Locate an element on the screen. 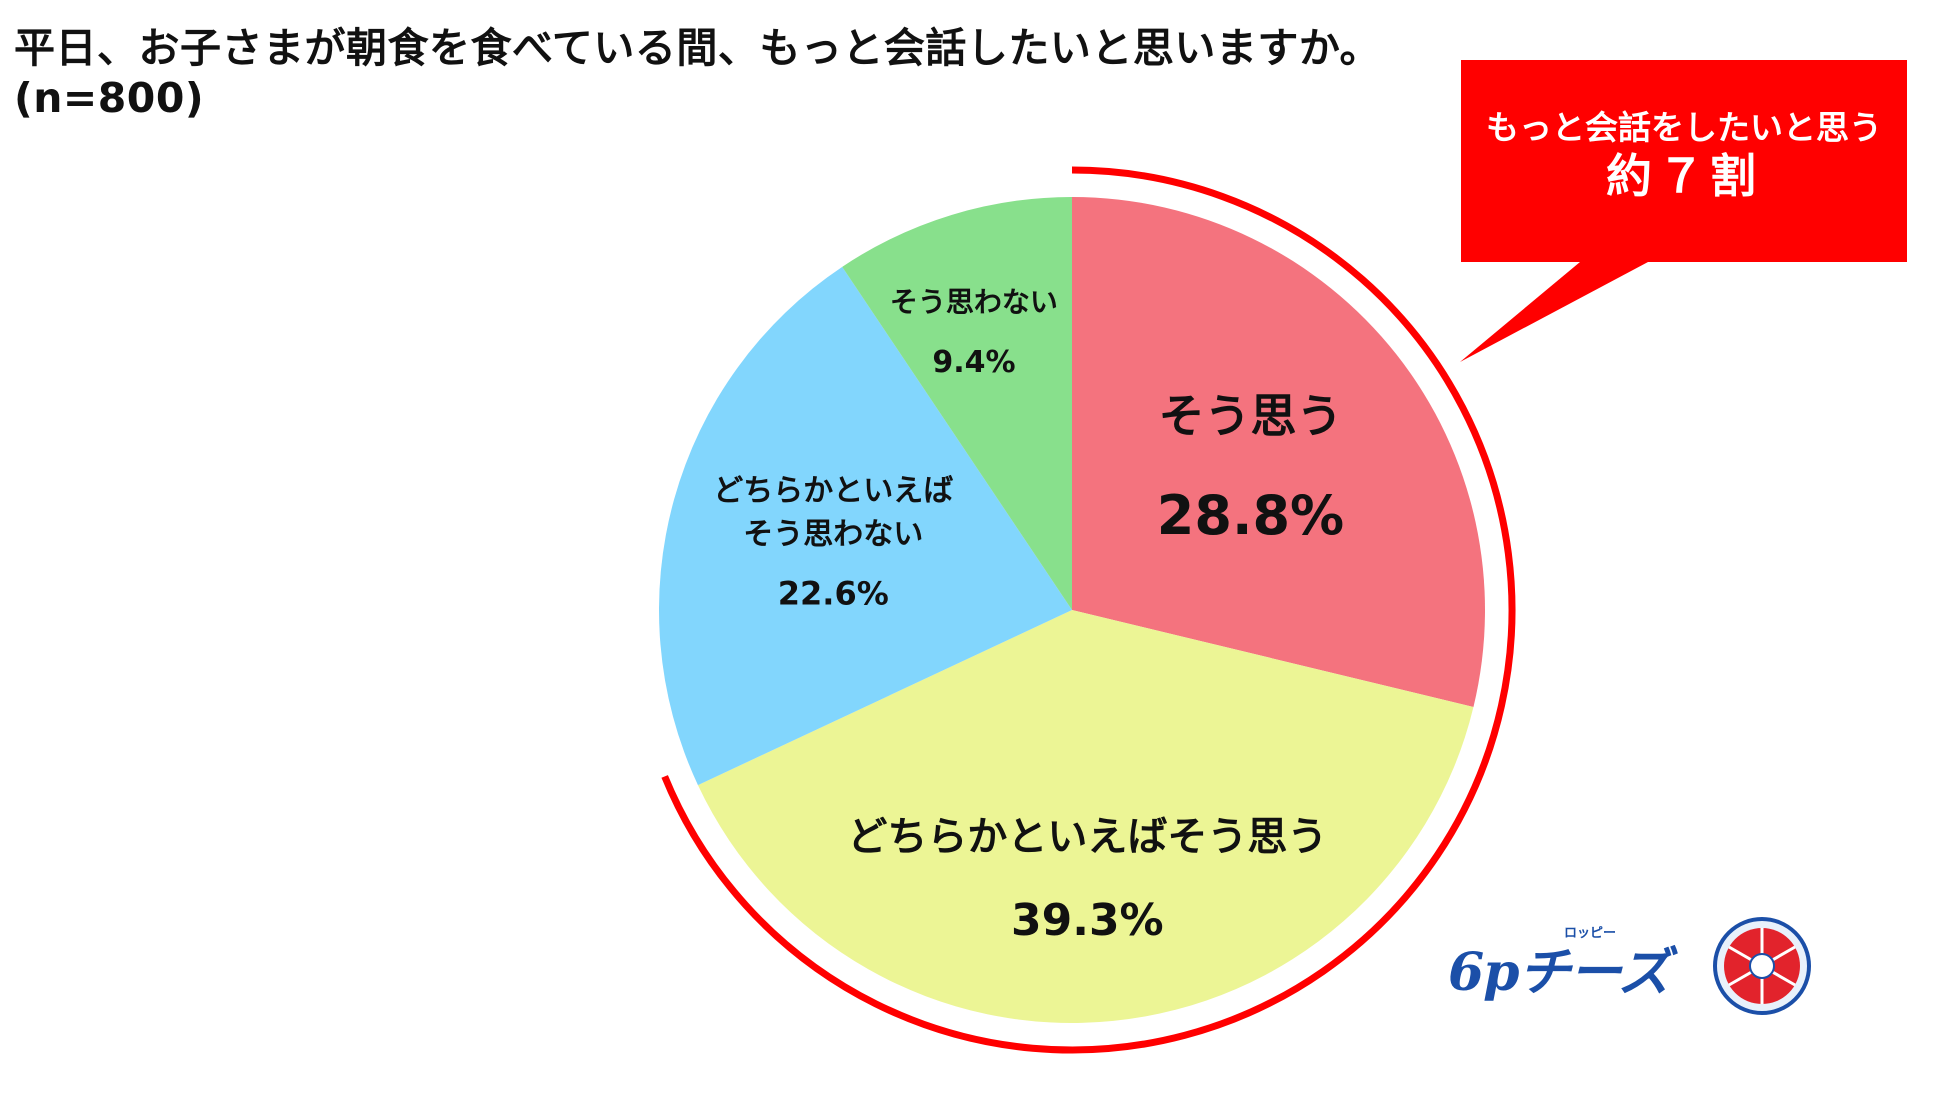 This screenshot has width=1950, height=1097. sample-size: (n=800) is located at coordinates (109, 98).